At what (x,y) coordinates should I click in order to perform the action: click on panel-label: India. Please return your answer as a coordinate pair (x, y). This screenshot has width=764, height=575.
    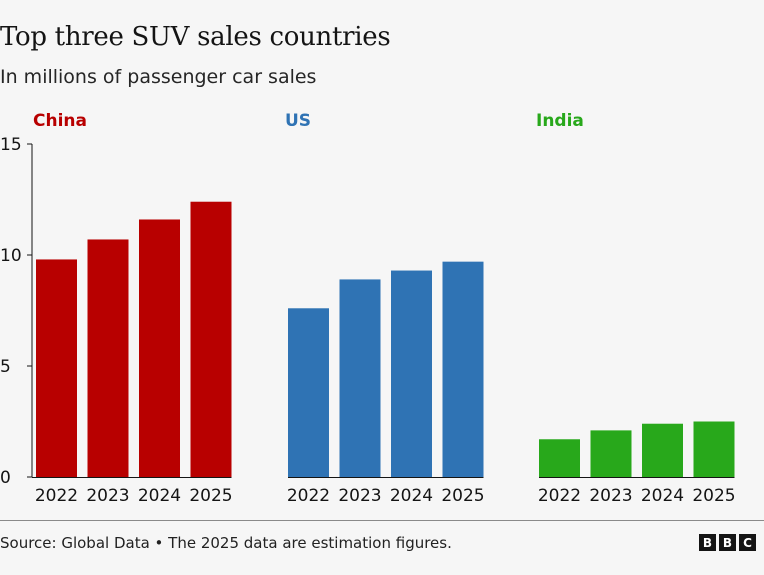
    Looking at the image, I should click on (560, 121).